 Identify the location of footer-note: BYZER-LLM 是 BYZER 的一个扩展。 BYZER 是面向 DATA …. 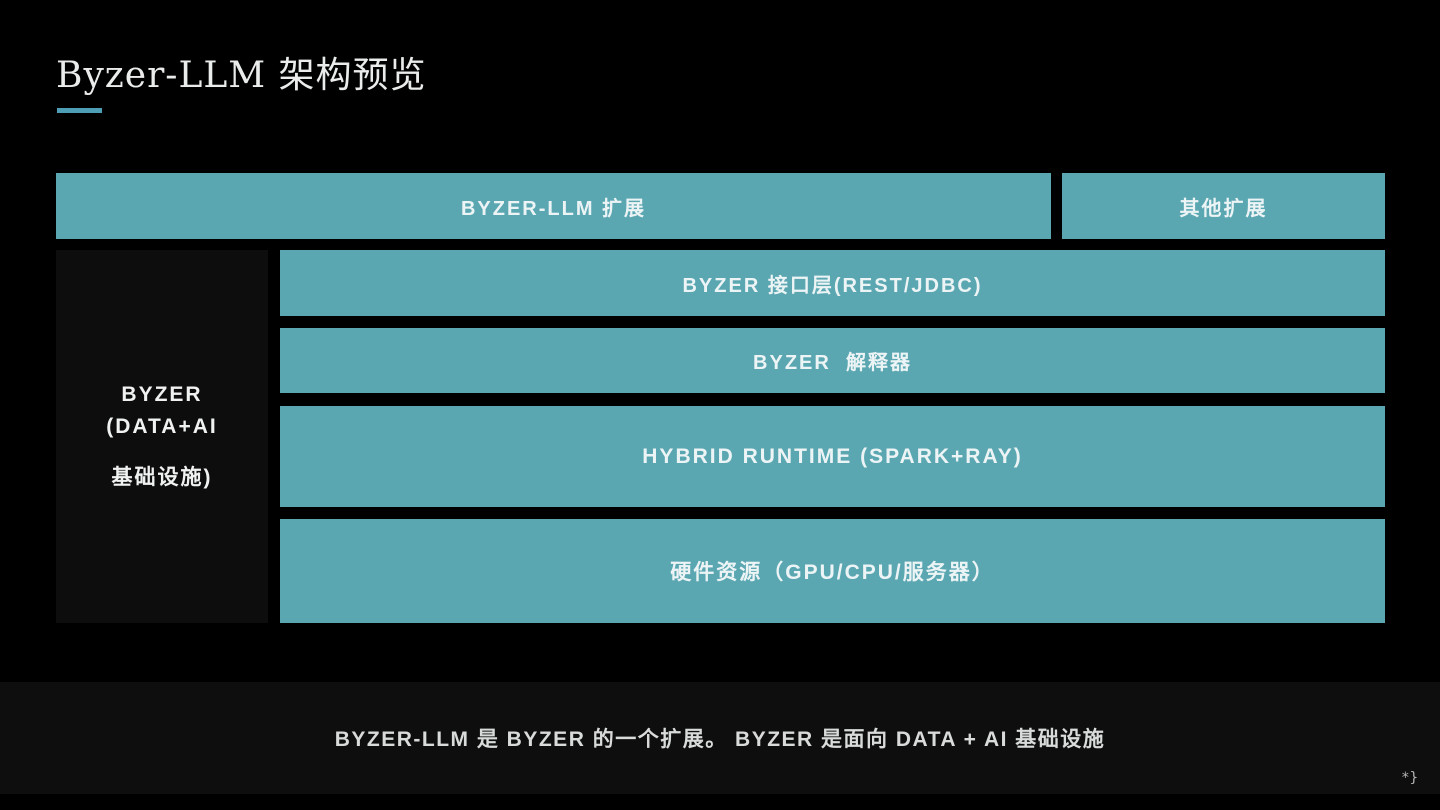
(720, 739).